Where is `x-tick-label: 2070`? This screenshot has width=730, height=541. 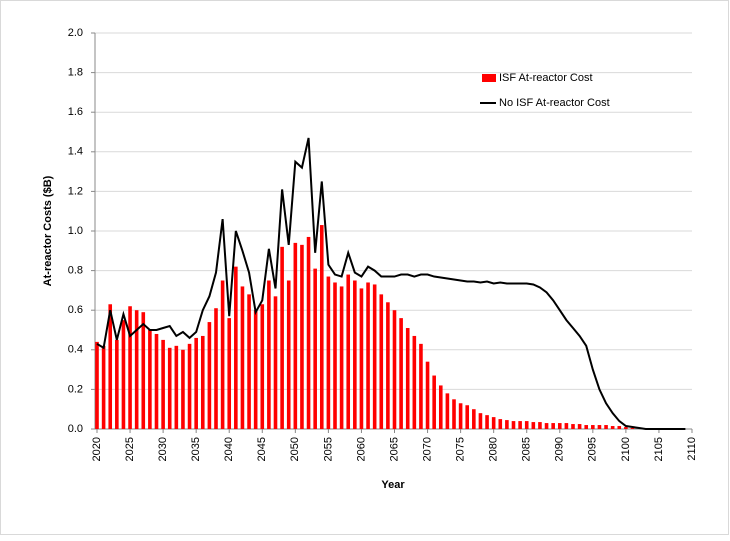
x-tick-label: 2070 is located at coordinates (427, 449).